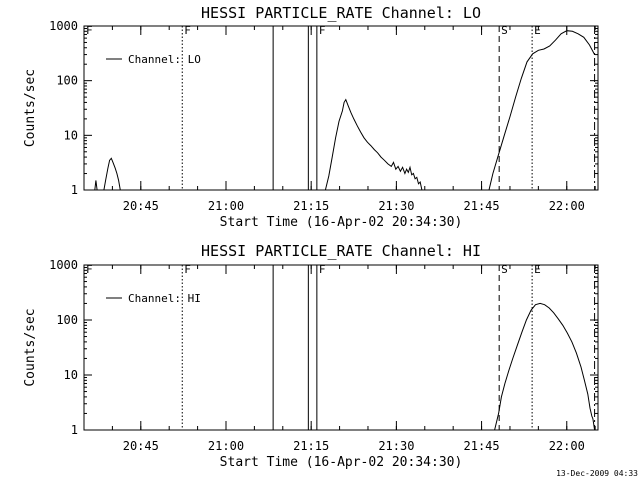  Describe the element at coordinates (341, 251) in the screenshot. I see `chart-title: HESSI PARTICLE_RATE Channel: HI` at that location.